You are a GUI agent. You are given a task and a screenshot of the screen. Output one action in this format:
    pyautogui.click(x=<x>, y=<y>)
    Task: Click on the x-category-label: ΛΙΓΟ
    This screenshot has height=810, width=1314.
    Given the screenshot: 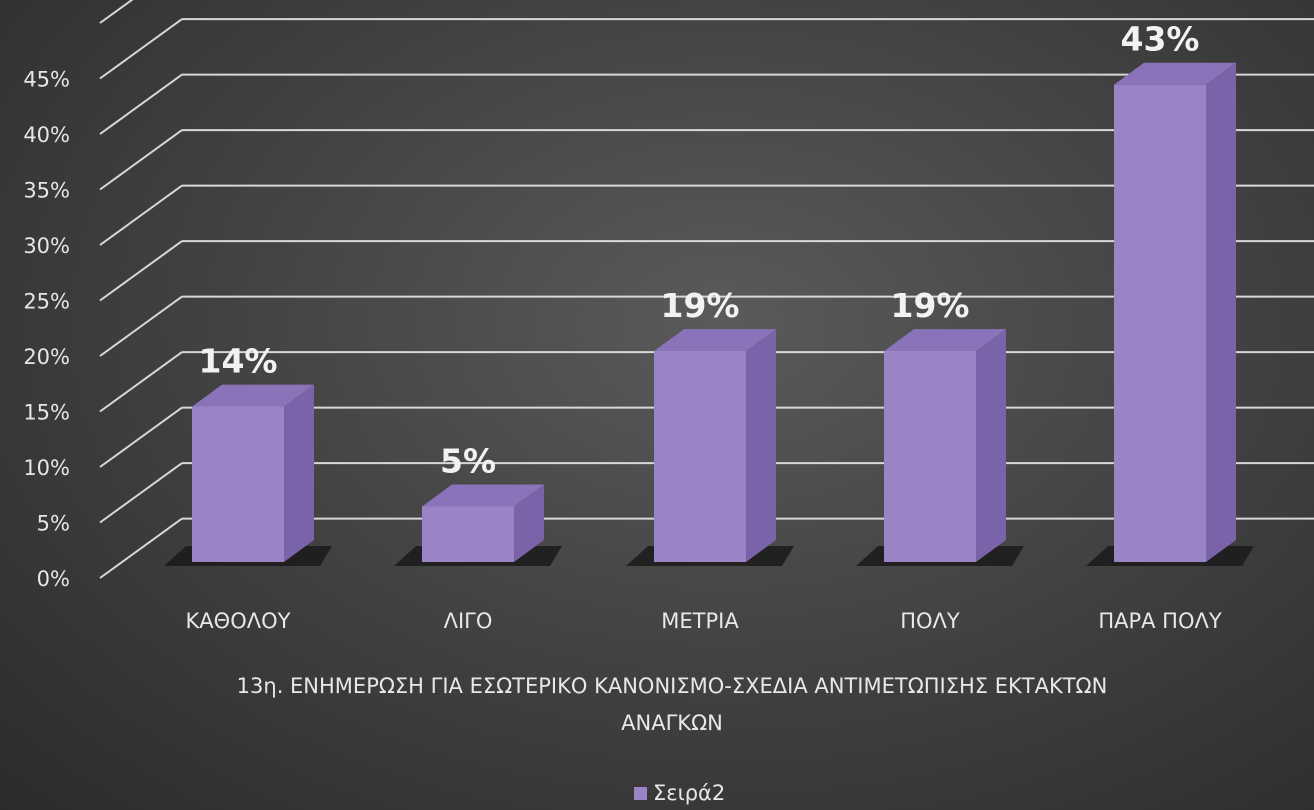 What is the action you would take?
    pyautogui.click(x=468, y=621)
    